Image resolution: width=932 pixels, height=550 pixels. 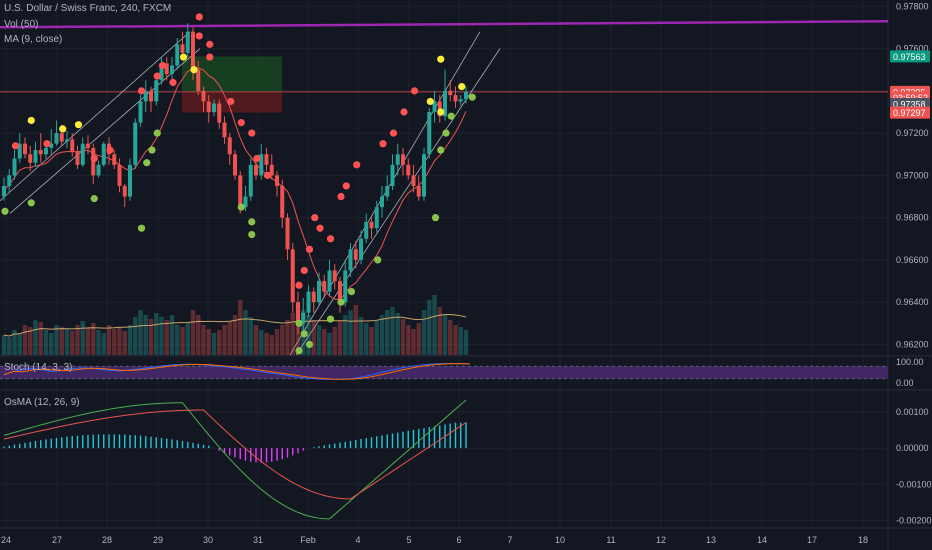 What do you see at coordinates (444, 372) in the screenshot?
I see `stoch-overbought-band` at bounding box center [444, 372].